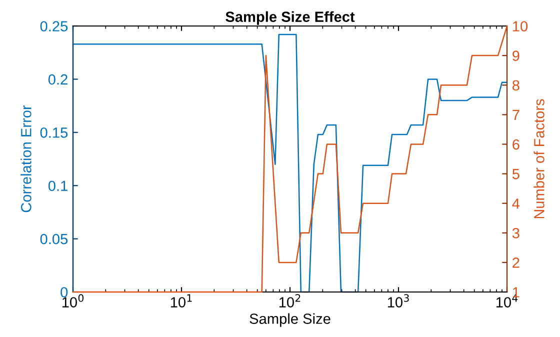  I want to click on y2-axis-title: Number of Factors, so click(539, 158).